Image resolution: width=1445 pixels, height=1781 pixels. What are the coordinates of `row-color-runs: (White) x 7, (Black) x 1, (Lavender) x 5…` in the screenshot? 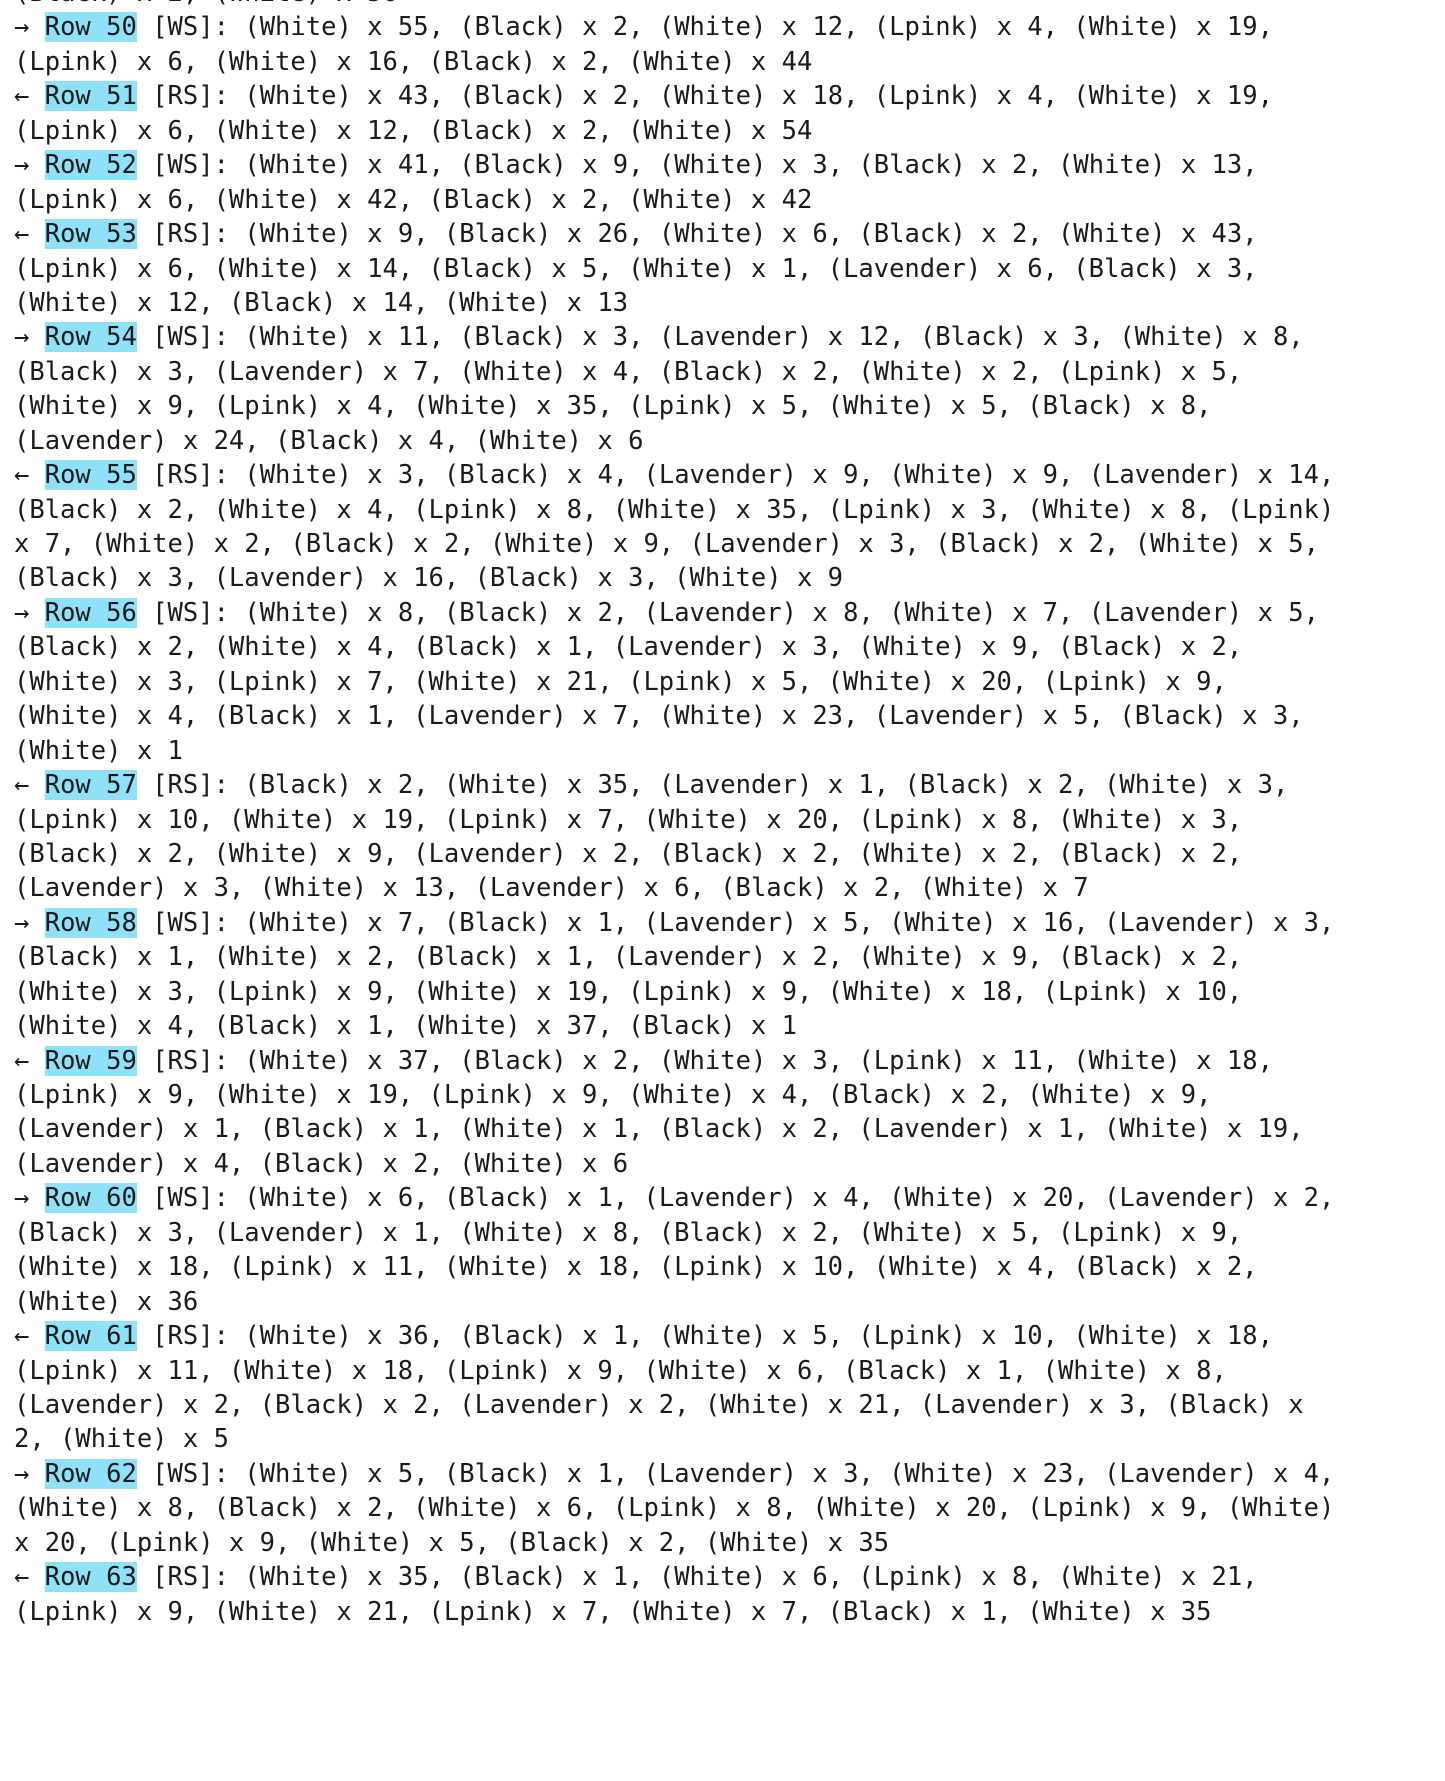 It's located at (789, 922).